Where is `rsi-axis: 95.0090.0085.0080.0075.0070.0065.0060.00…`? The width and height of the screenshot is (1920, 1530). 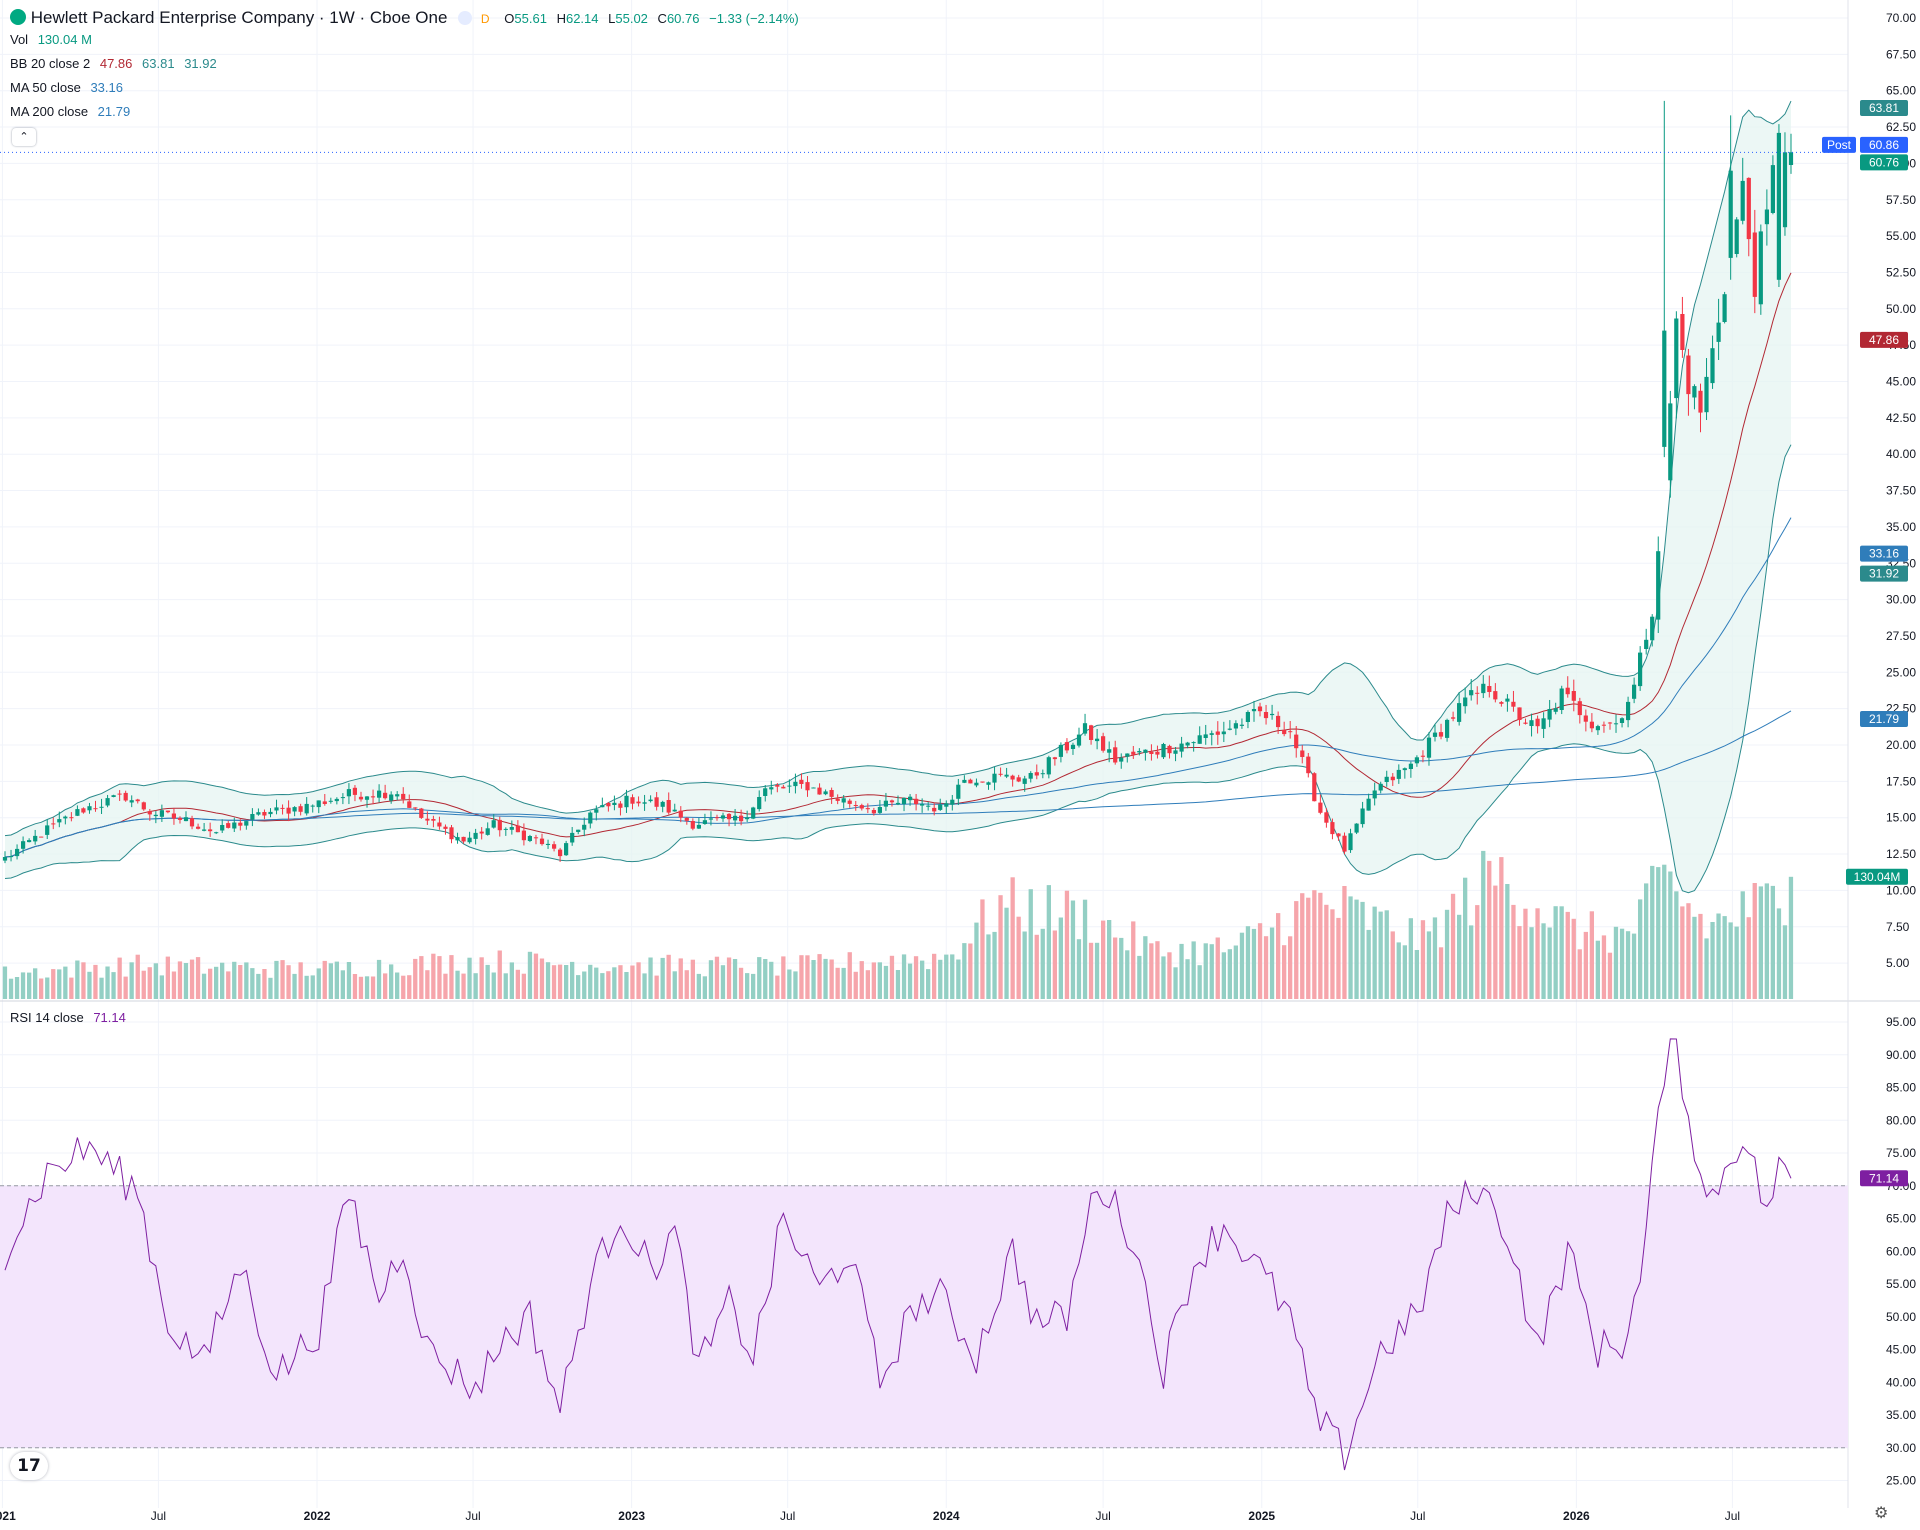
rsi-axis: 95.0090.0085.0080.0075.0070.0065.0060.00… is located at coordinates (1901, 1251).